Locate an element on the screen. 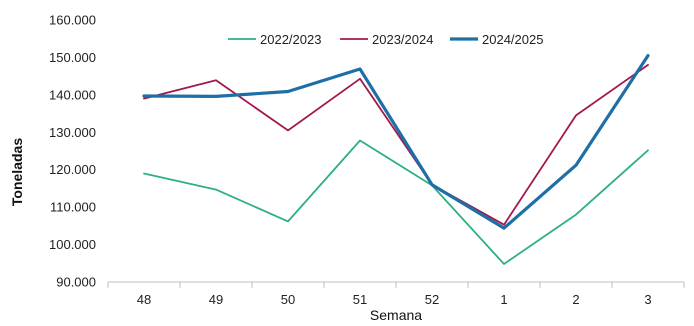 The height and width of the screenshot is (326, 694). legend-label: 2023/2024 is located at coordinates (402, 39).